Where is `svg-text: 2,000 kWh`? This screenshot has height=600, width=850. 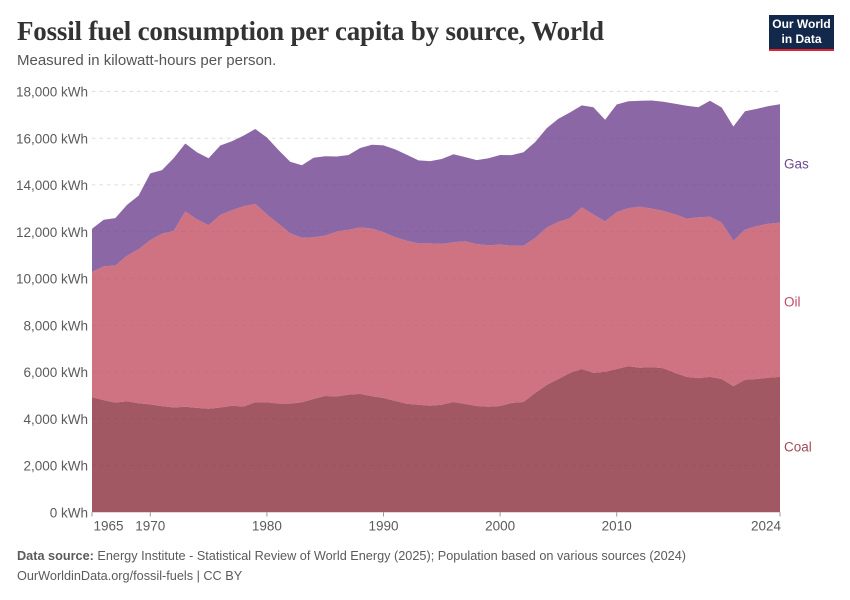
svg-text: 2,000 kWh is located at coordinates (55, 466).